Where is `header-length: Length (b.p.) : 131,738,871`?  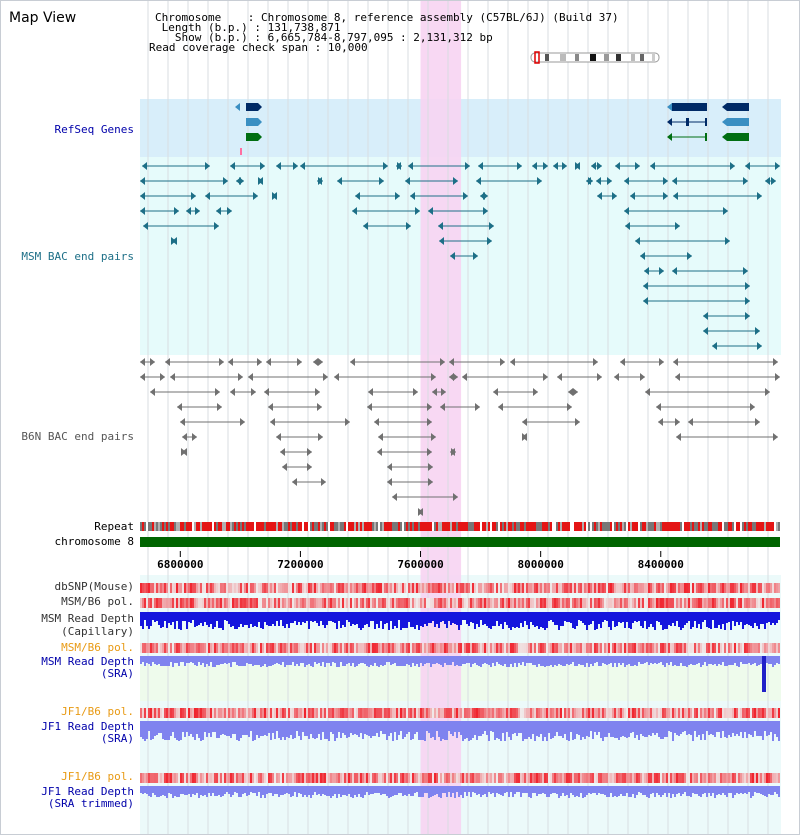
header-length: Length (b.p.) : 131,738,871 is located at coordinates (251, 27).